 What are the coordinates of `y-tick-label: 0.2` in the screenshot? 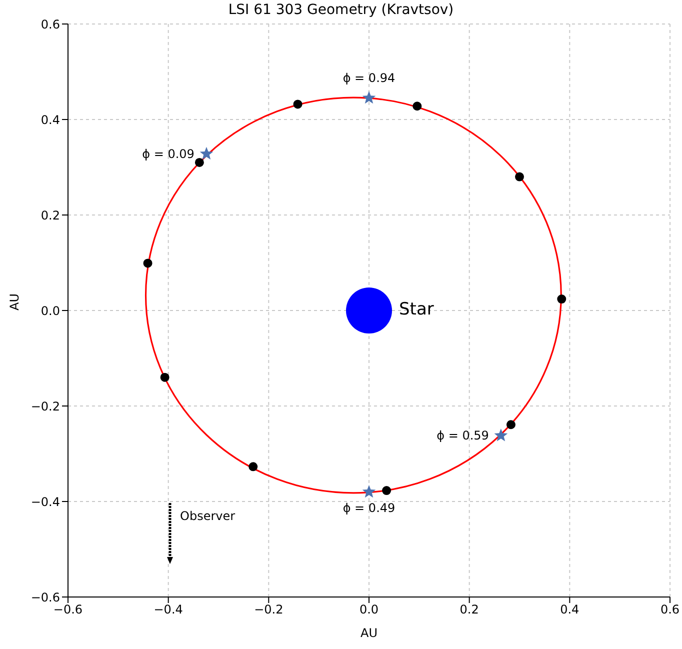 It's located at (50, 215).